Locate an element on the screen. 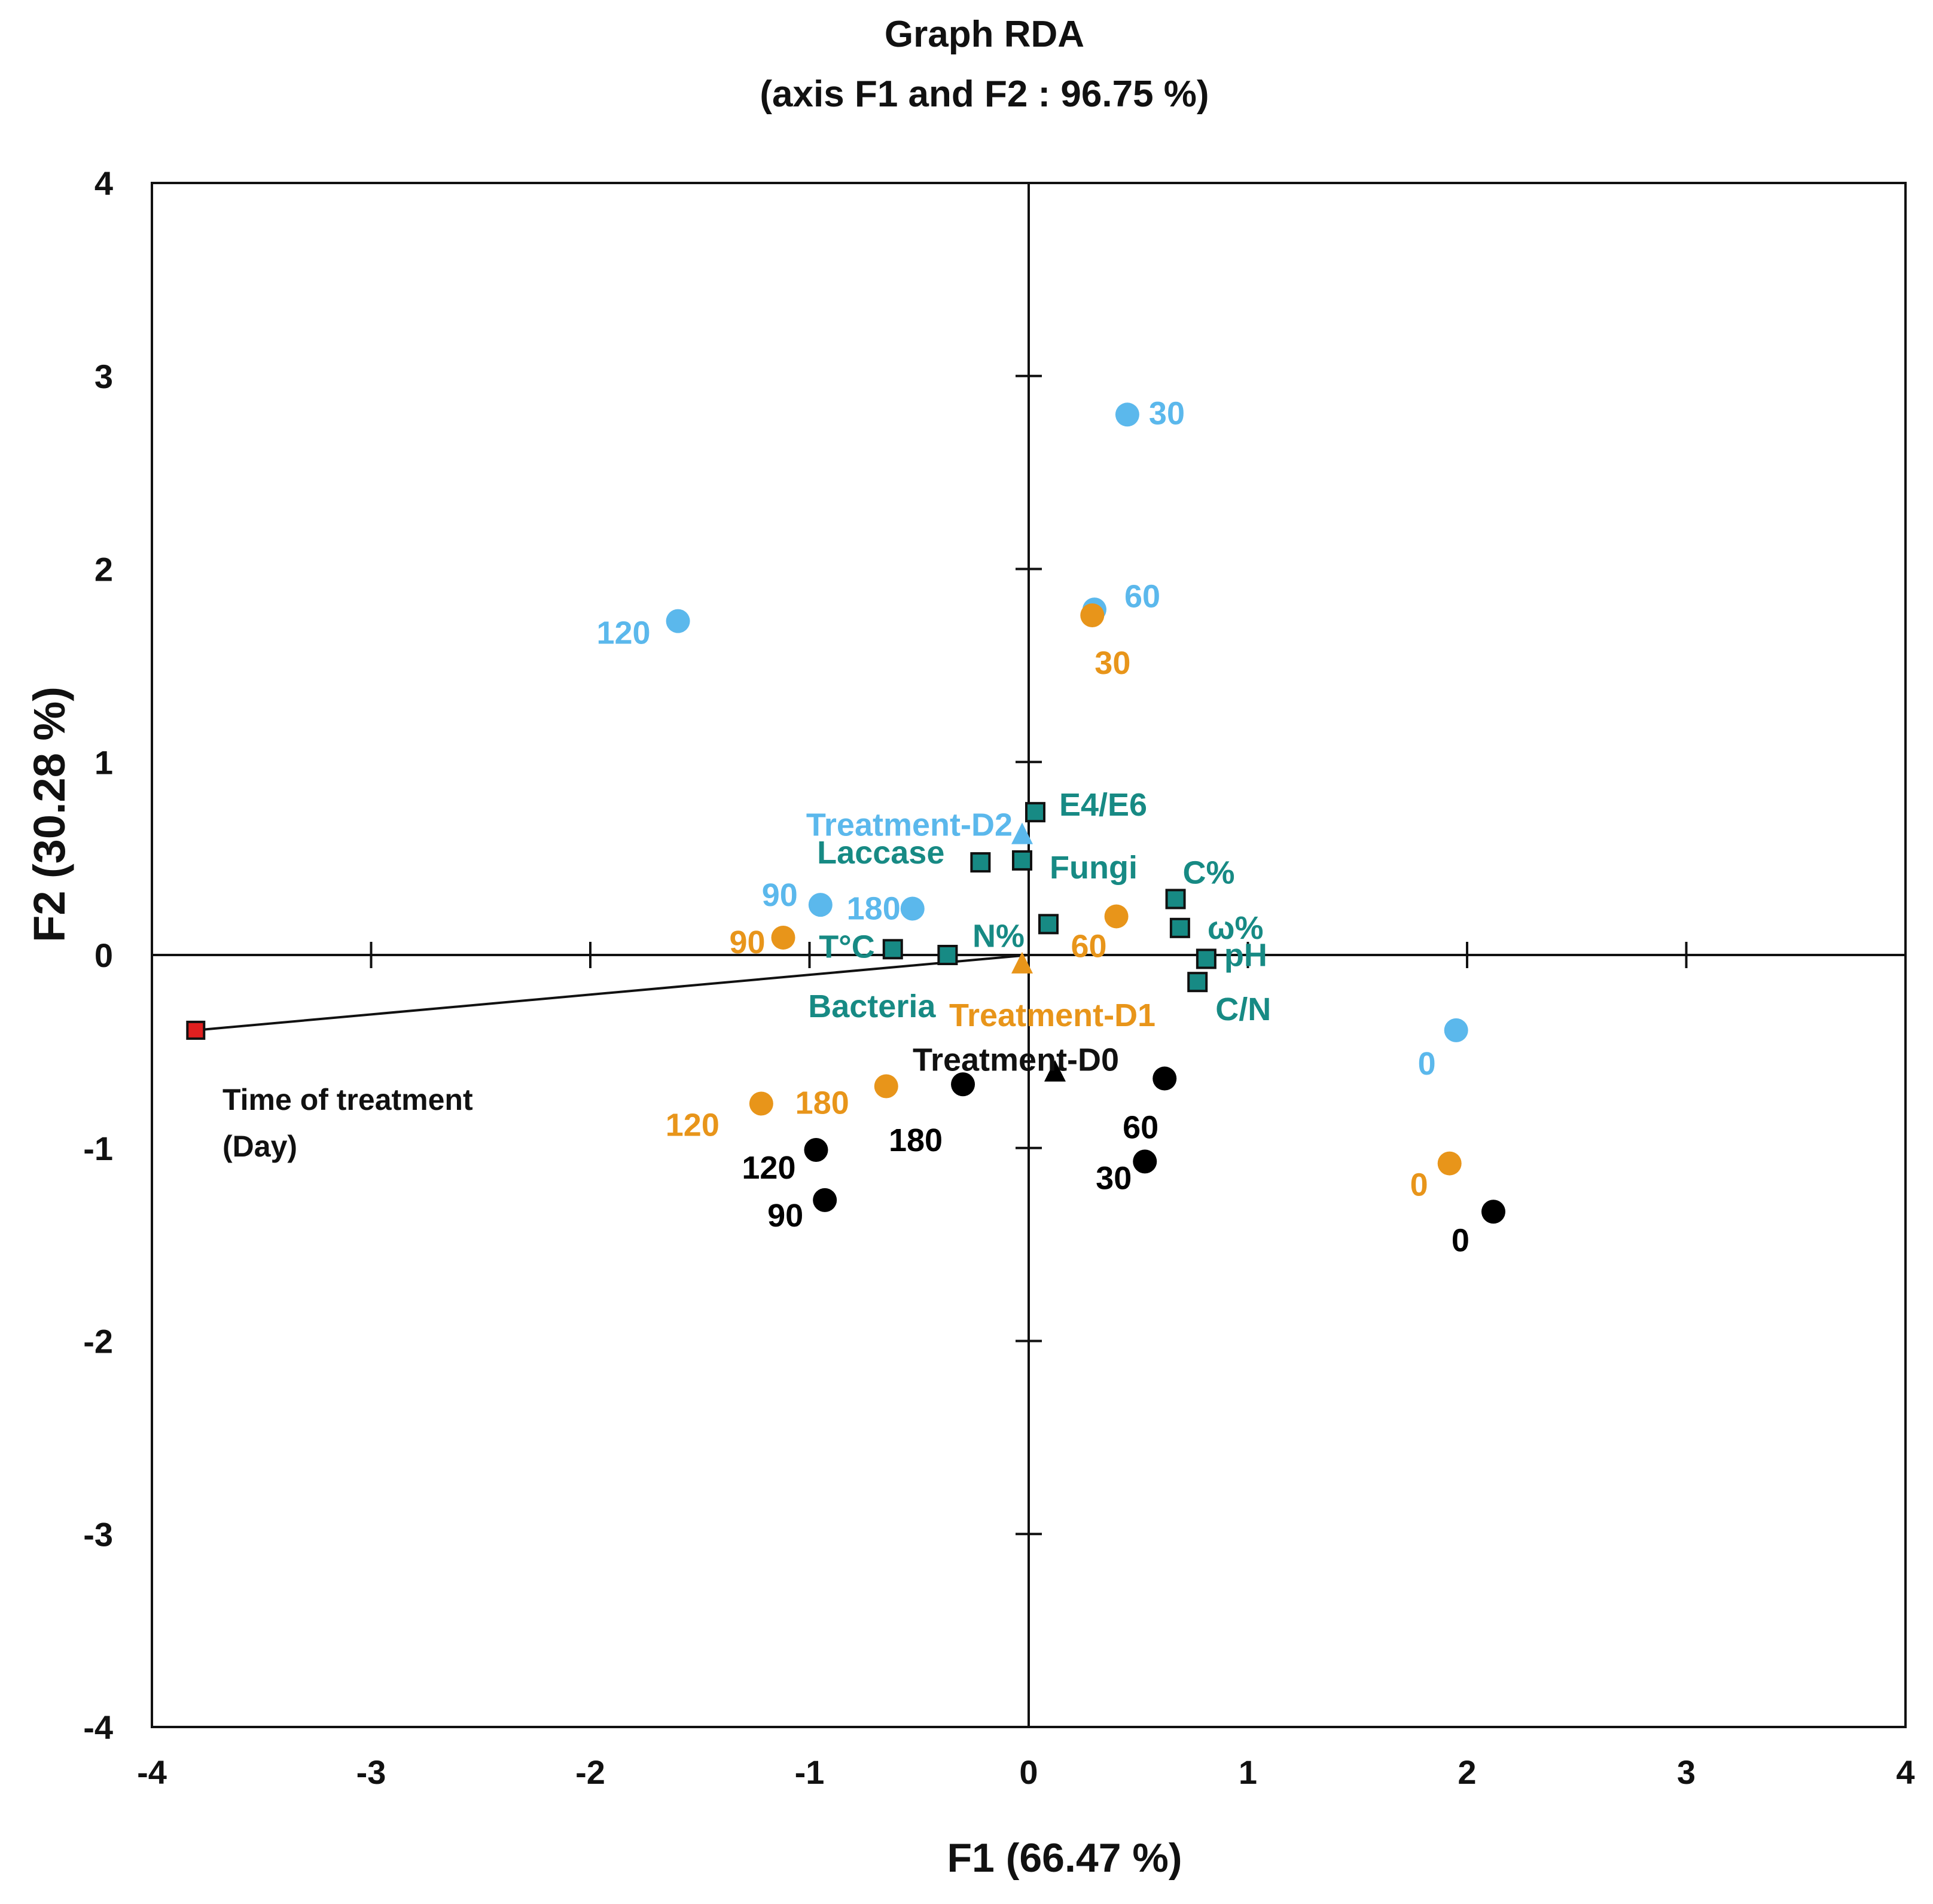  observation-label-d1-180: 180 is located at coordinates (822, 1103).